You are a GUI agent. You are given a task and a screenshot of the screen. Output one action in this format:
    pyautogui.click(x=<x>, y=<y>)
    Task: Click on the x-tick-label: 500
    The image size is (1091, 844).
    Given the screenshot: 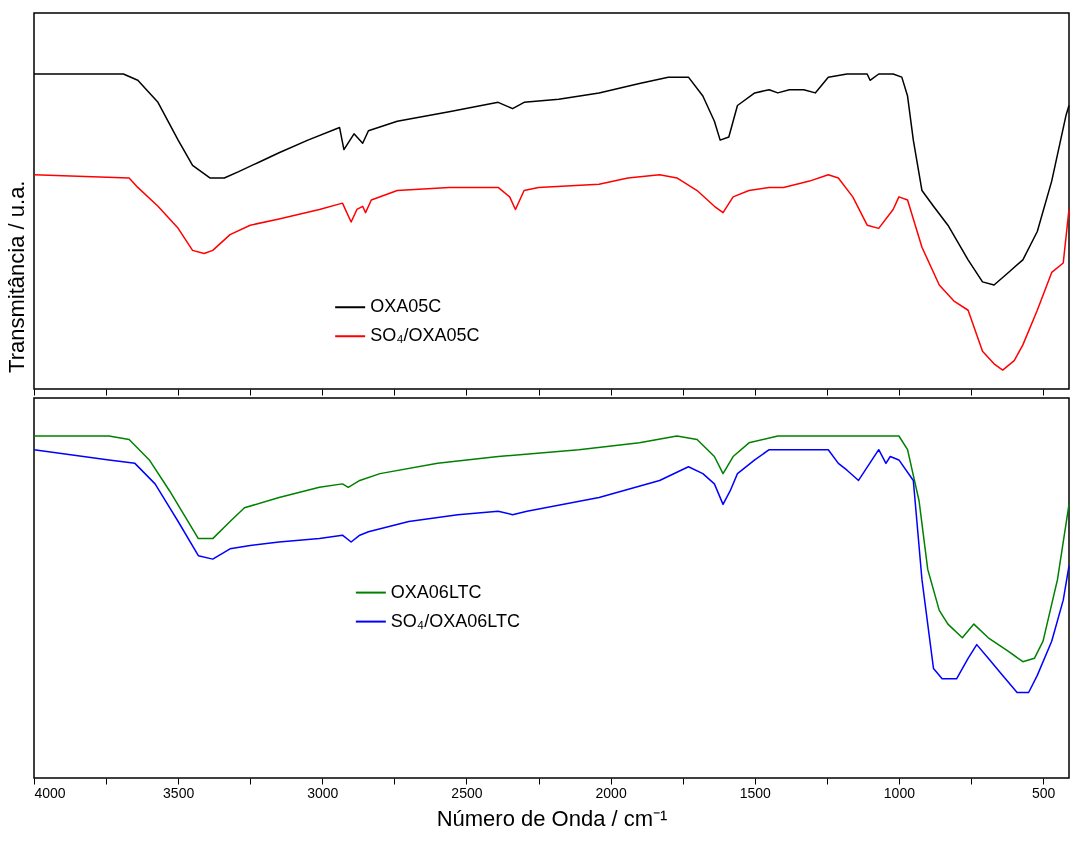 What is the action you would take?
    pyautogui.click(x=1043, y=792)
    